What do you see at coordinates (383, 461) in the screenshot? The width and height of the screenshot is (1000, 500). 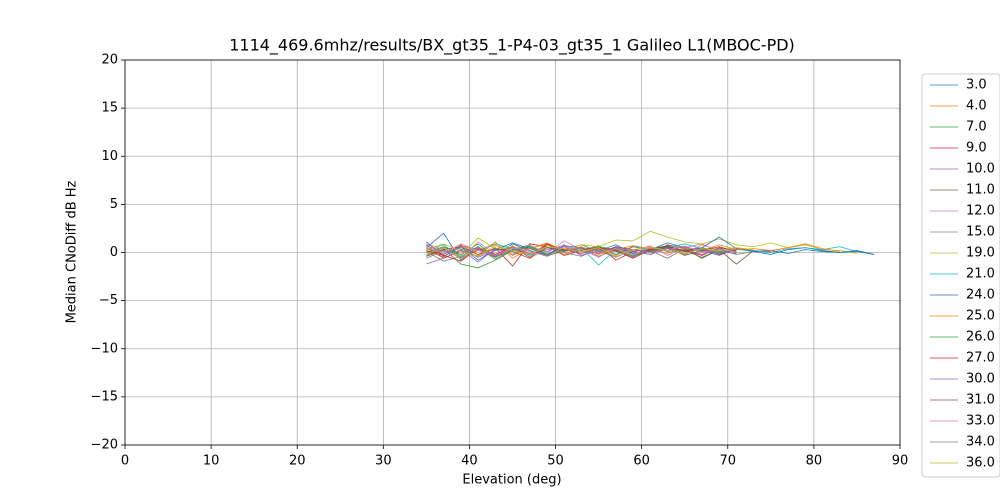 I see `x-tick-label: 30` at bounding box center [383, 461].